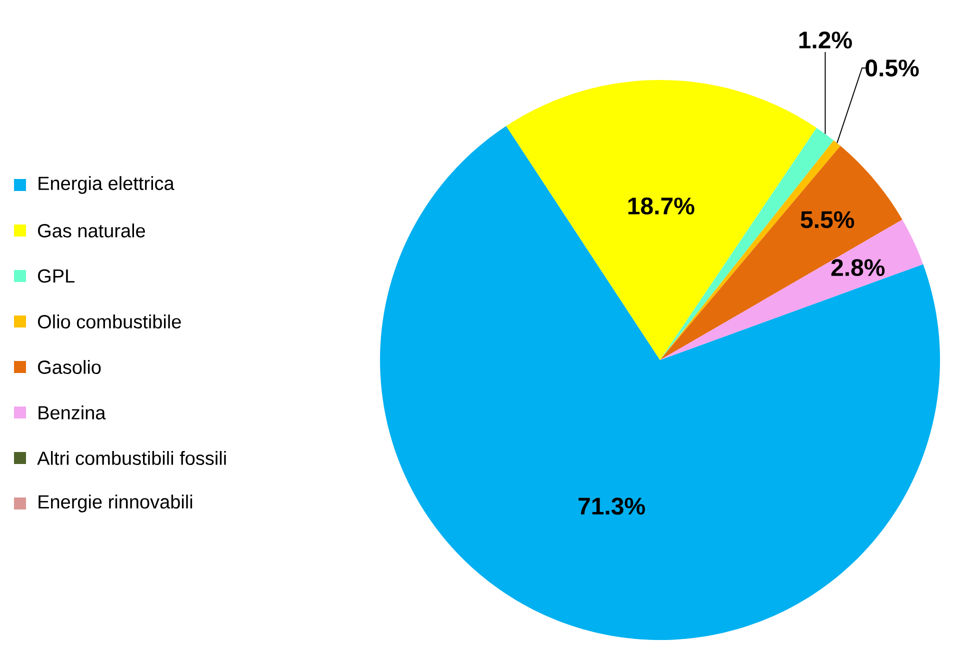 The height and width of the screenshot is (655, 973). Describe the element at coordinates (72, 413) in the screenshot. I see `legend-label: Benzina` at that location.